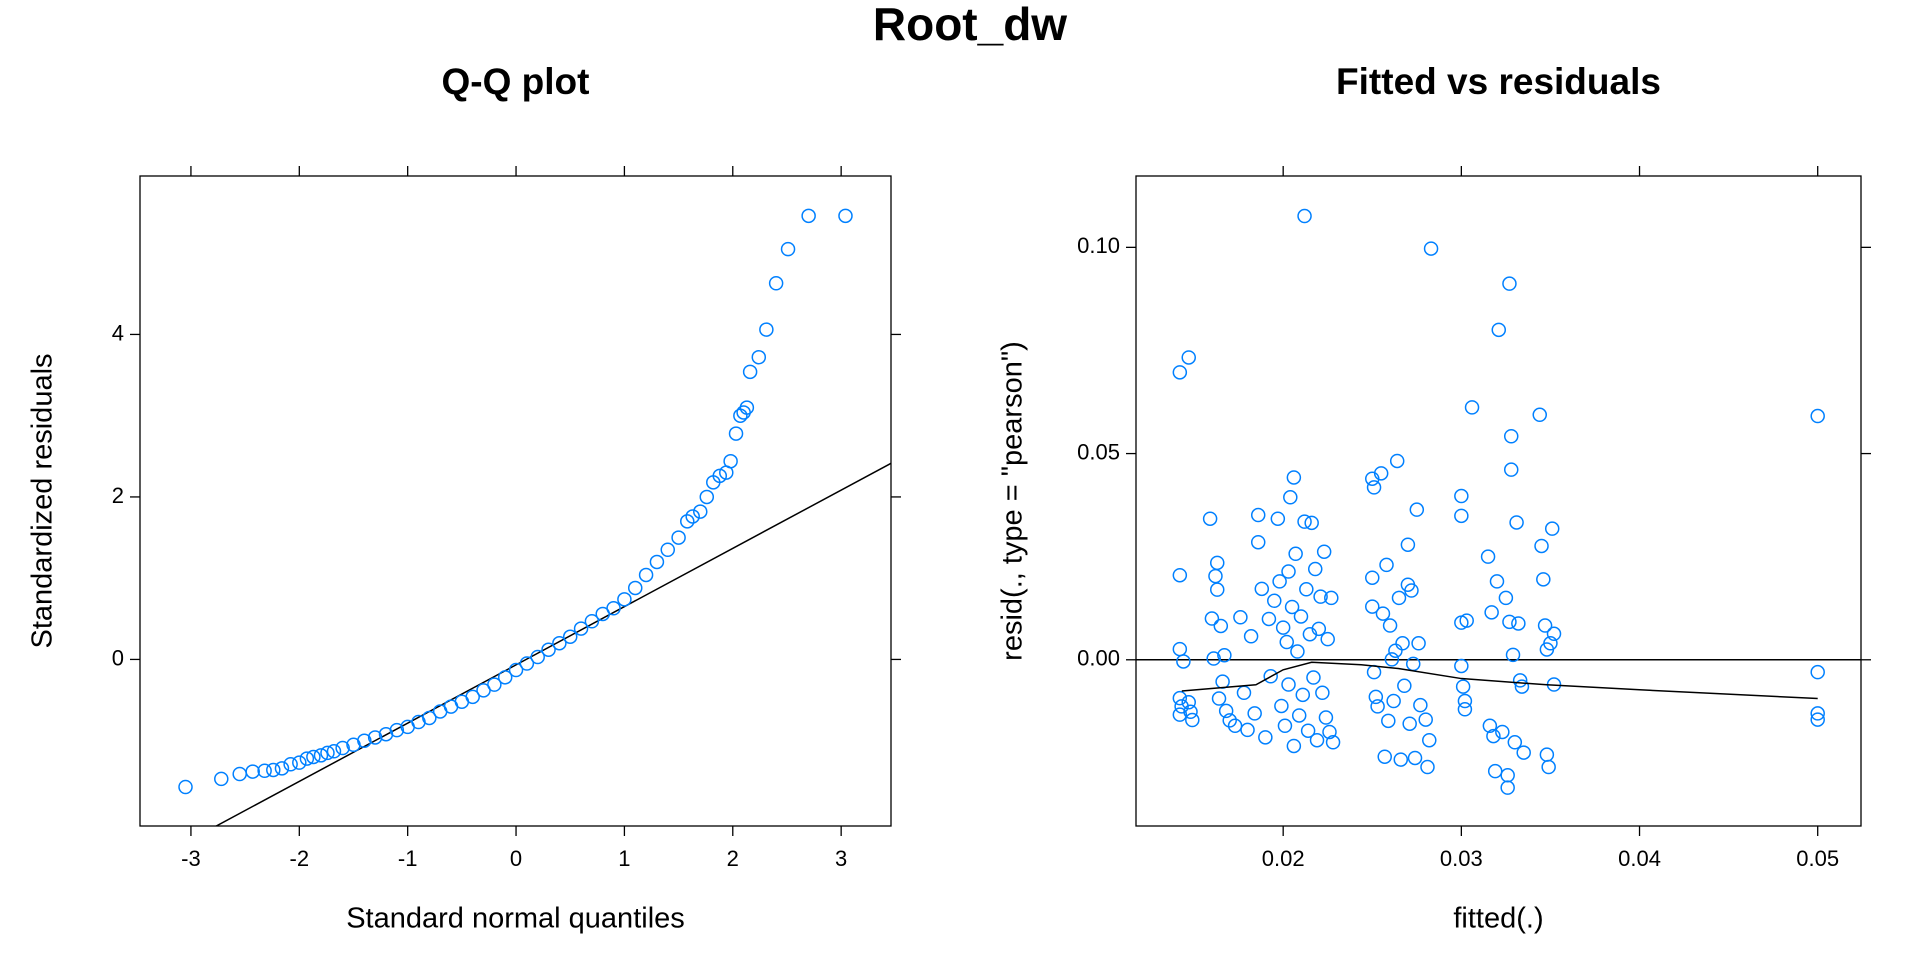  Describe the element at coordinates (516, 81) in the screenshot. I see `panel-title: Q-Q plot` at that location.